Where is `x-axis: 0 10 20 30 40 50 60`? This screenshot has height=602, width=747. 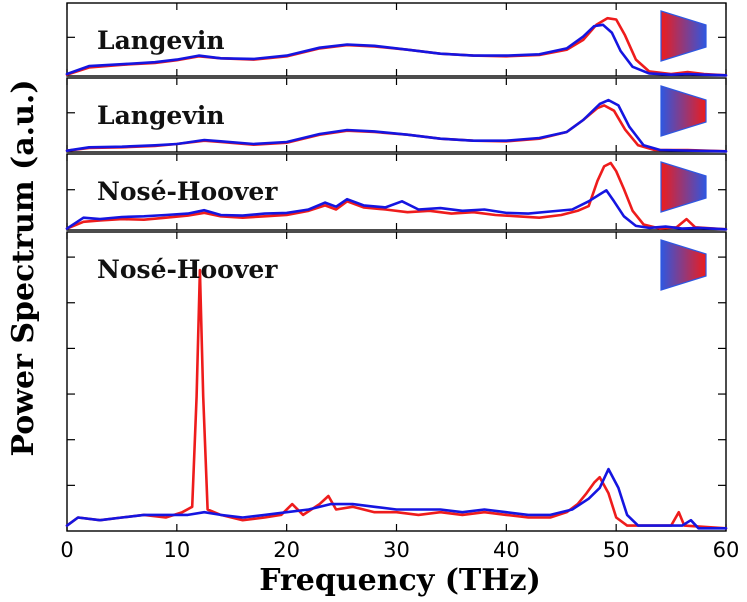
x-axis: 0 10 20 30 40 50 60 is located at coordinates (399, 550).